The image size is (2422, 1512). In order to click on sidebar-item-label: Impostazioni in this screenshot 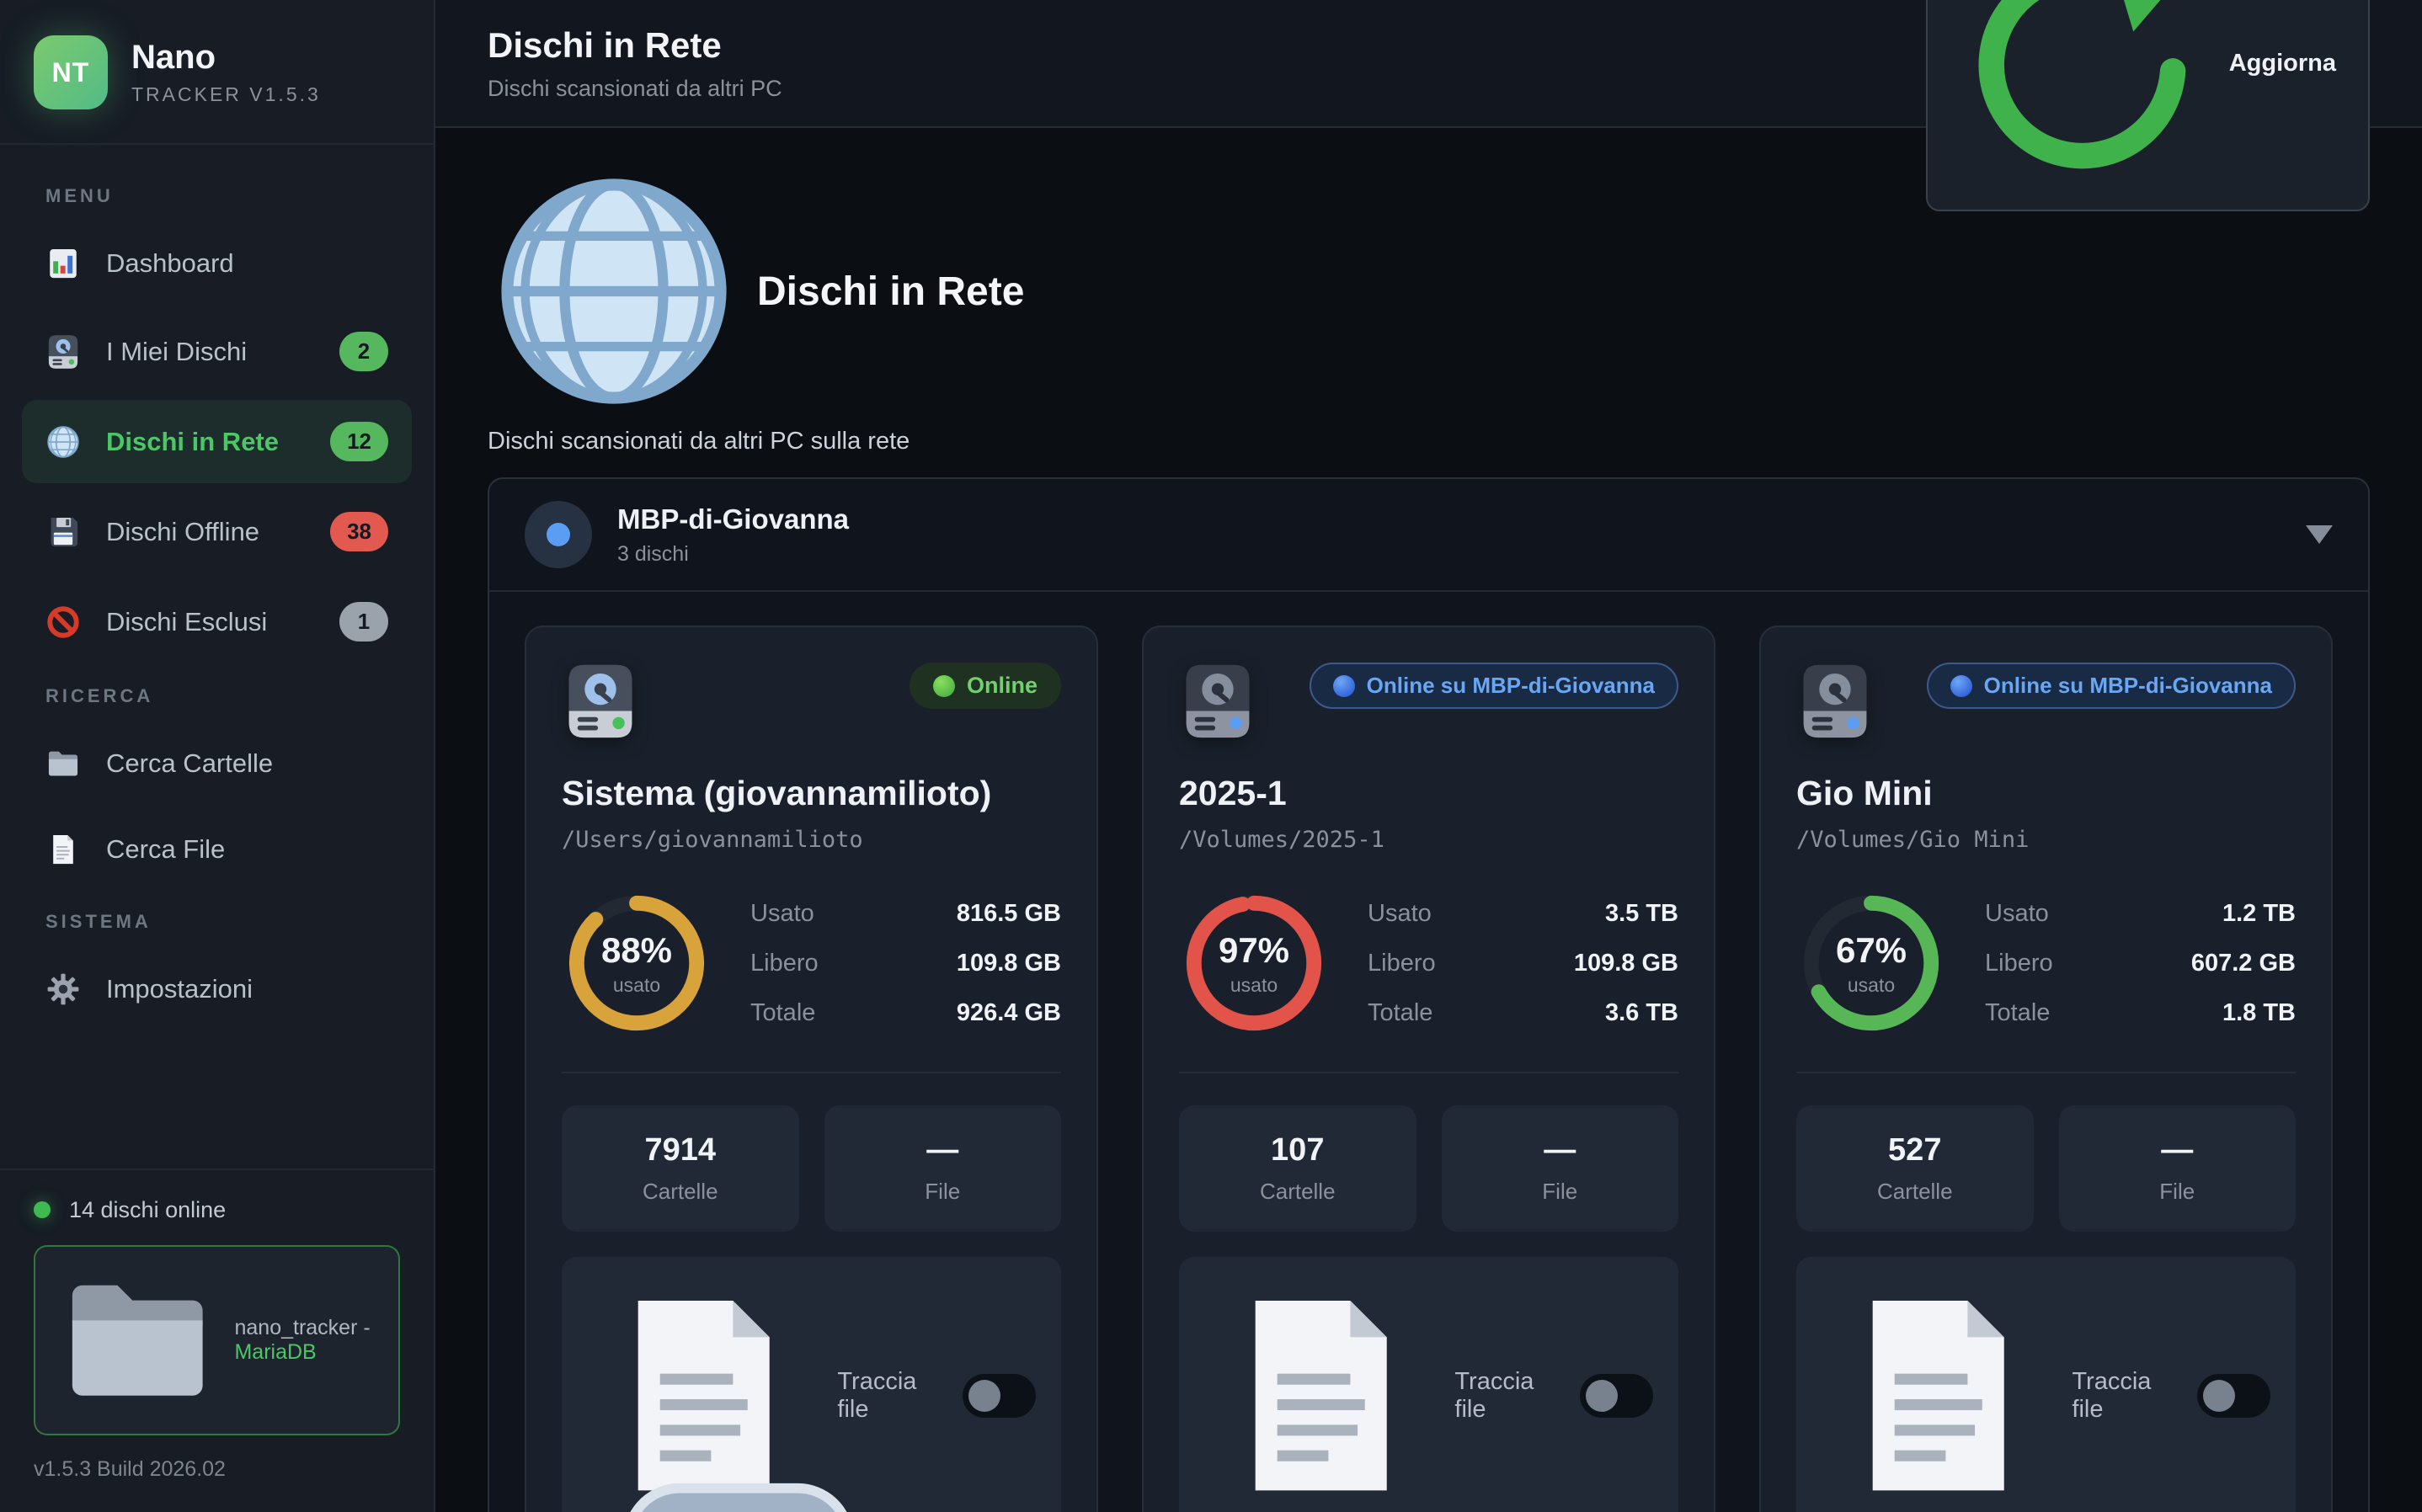, I will do `click(179, 989)`.